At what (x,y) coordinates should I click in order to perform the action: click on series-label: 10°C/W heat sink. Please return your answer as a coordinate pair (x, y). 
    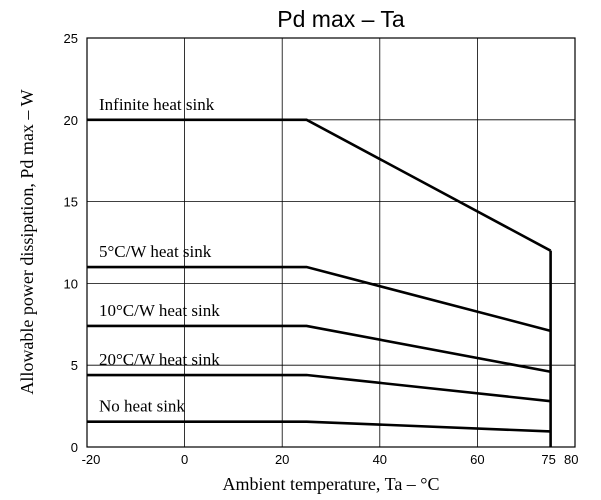
    Looking at the image, I should click on (159, 310).